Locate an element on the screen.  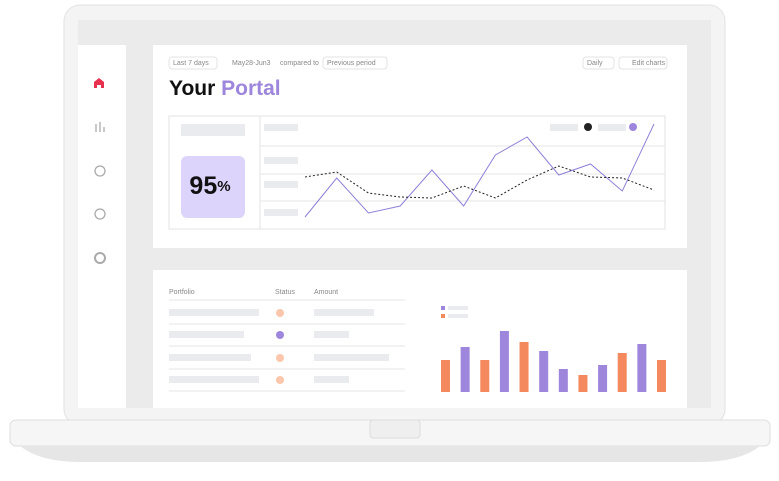
range: Last 7 days is located at coordinates (191, 63).